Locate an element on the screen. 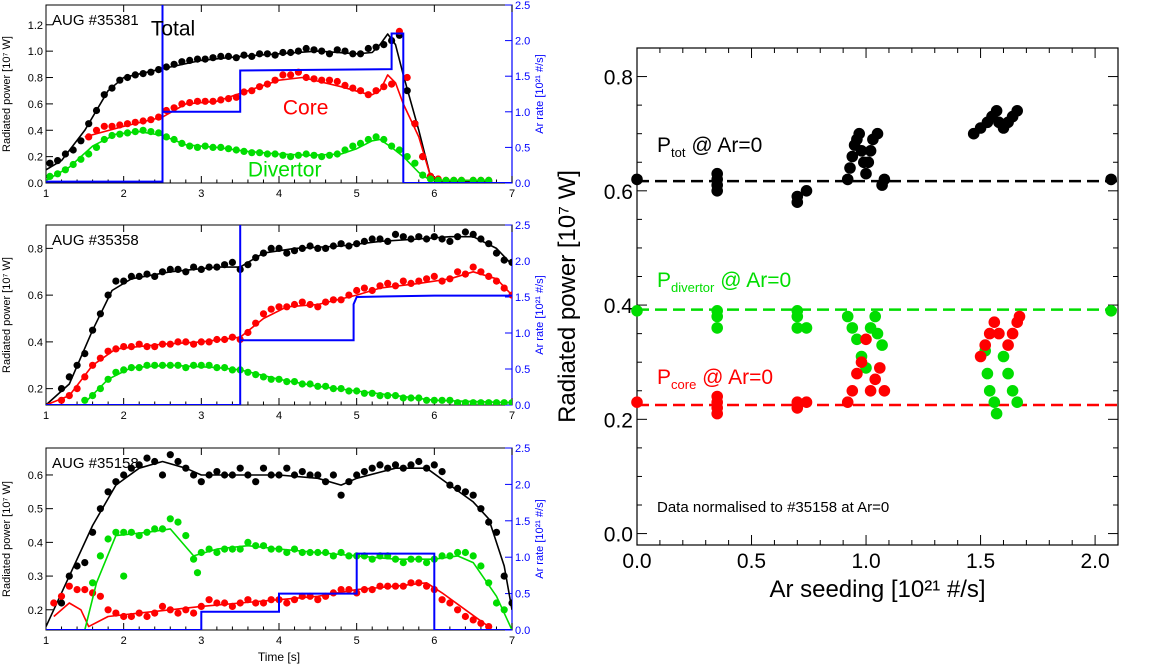  x-tick-label: 1 is located at coordinates (46, 641).